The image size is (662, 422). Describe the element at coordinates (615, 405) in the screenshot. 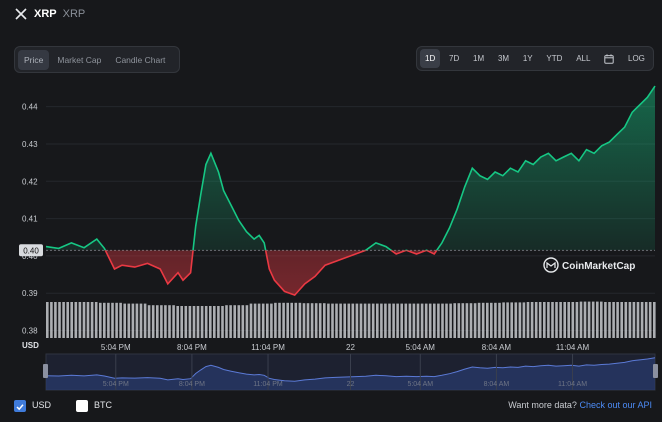

I see `api-link: Check out our API` at that location.